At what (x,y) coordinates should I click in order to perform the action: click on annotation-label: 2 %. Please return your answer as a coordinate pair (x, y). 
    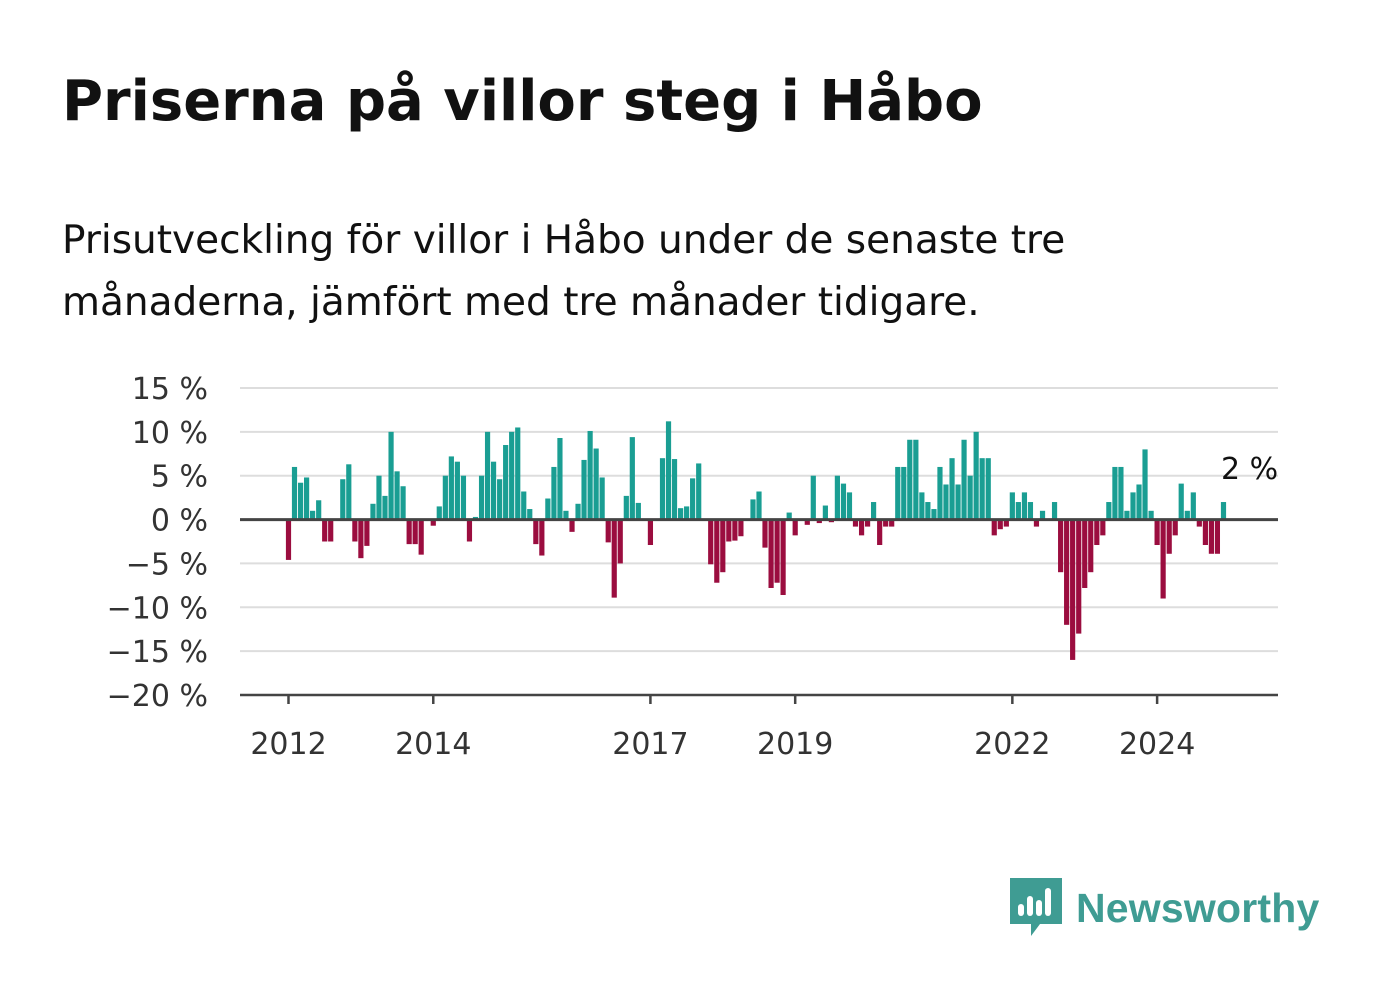
    Looking at the image, I should click on (1249, 469).